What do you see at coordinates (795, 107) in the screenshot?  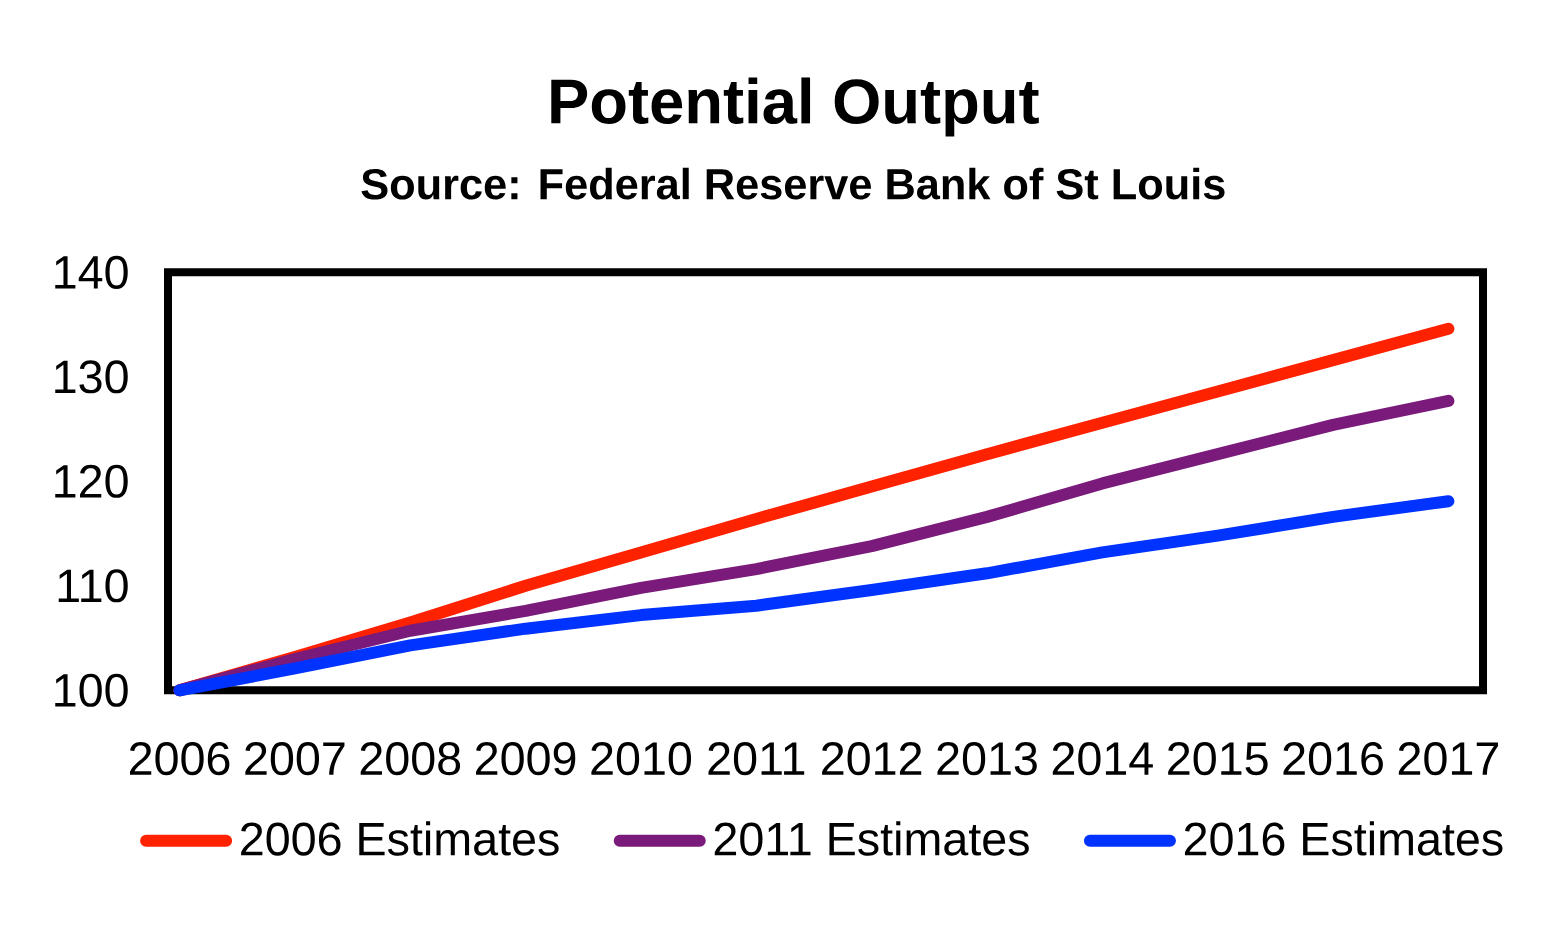 I see `chart-title: Potential Output` at bounding box center [795, 107].